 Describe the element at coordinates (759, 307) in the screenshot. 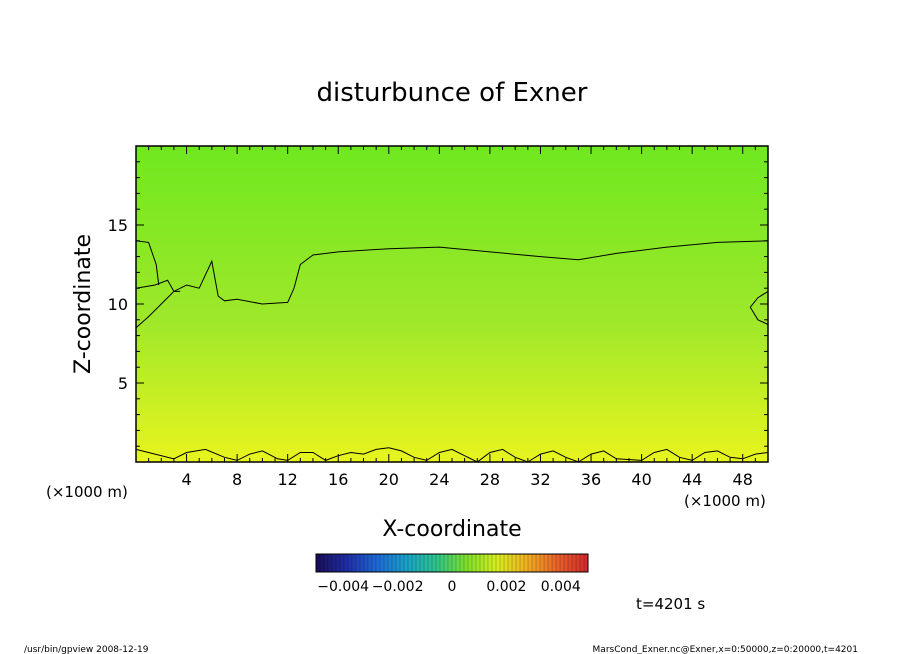

I see `contour-right-edge` at that location.